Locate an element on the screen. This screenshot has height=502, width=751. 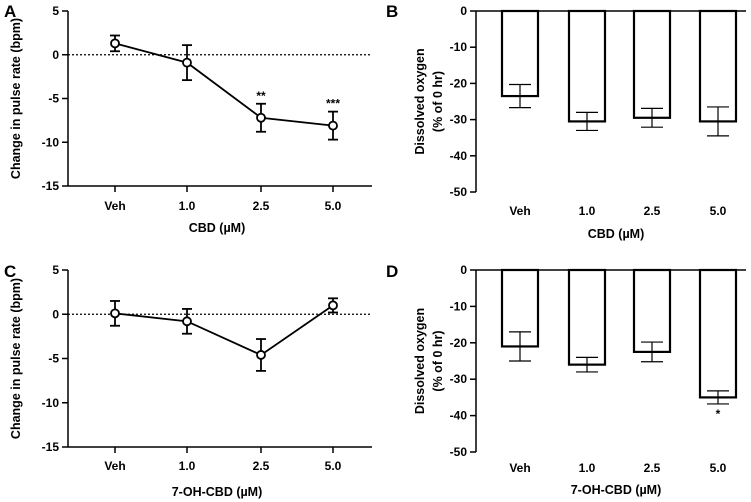
significance-marker: *** is located at coordinates (333, 104).